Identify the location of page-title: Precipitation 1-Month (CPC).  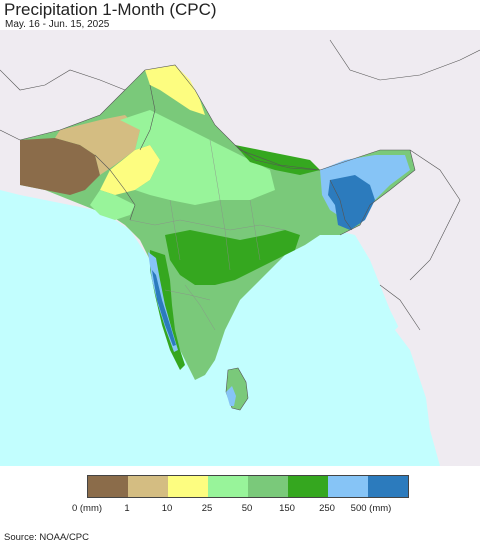
(110, 9).